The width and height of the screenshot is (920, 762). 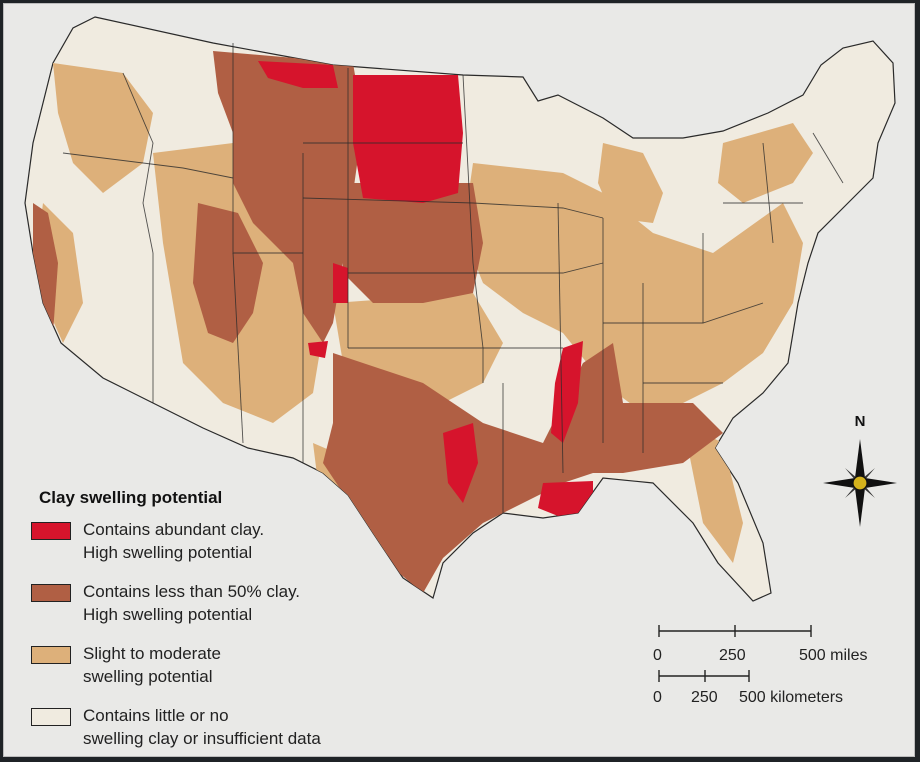 I want to click on compass-rose-icon, so click(x=860, y=483).